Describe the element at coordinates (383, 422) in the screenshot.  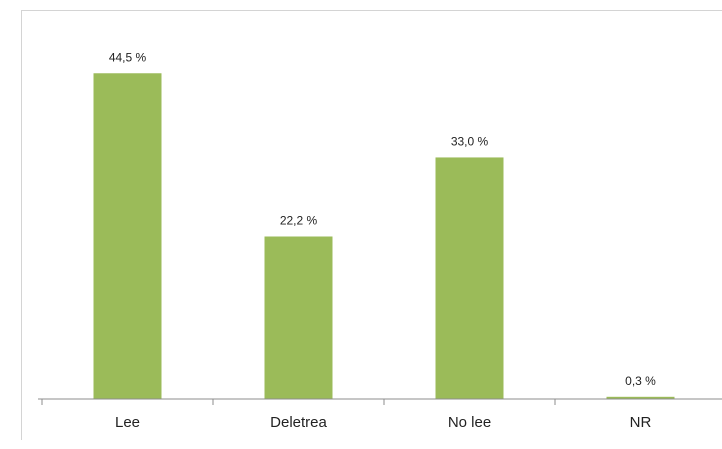
I see `category-labels-group: Lee Deletrea No lee NR` at that location.